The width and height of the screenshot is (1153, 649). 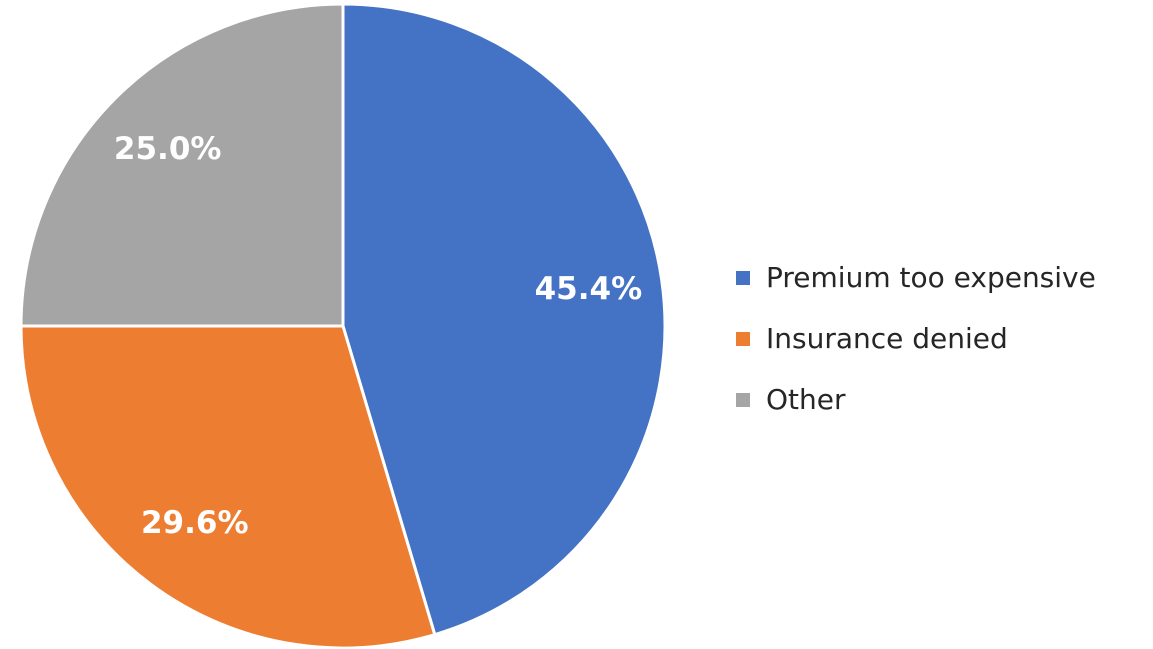 What do you see at coordinates (887, 338) in the screenshot?
I see `legend-label: Insurance denied` at bounding box center [887, 338].